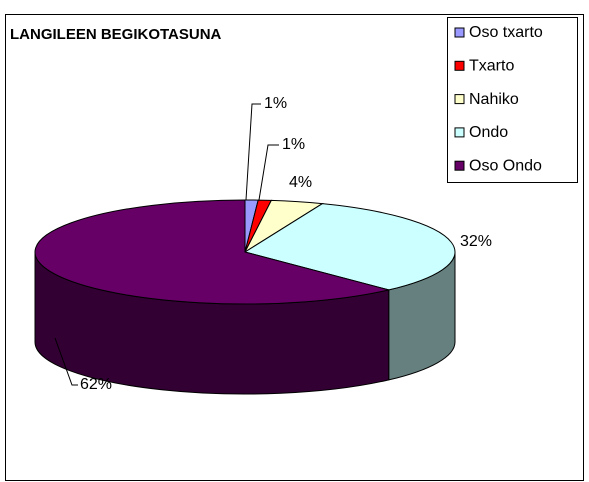 The image size is (589, 482). What do you see at coordinates (491, 66) in the screenshot?
I see `legend-label: Txarto` at bounding box center [491, 66].